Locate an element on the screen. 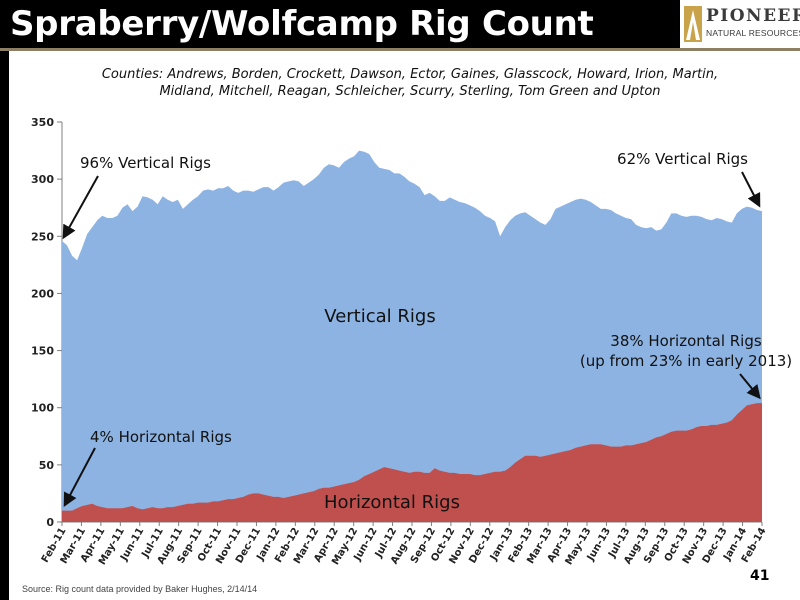 The image size is (800, 600). annotation-96-vertical: 96% Vertical Rigs is located at coordinates (145, 163).